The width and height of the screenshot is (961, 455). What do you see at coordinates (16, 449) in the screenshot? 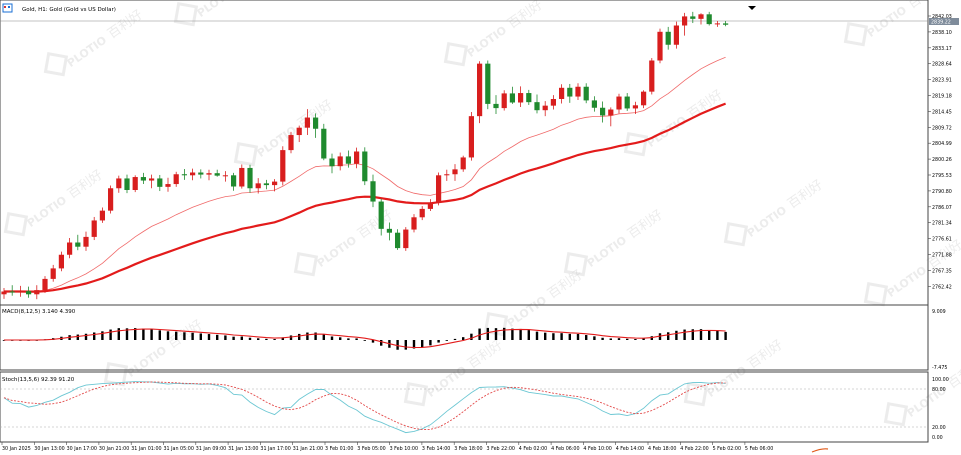
I see `time-tick-label: 30 Jan 2025` at bounding box center [16, 449].